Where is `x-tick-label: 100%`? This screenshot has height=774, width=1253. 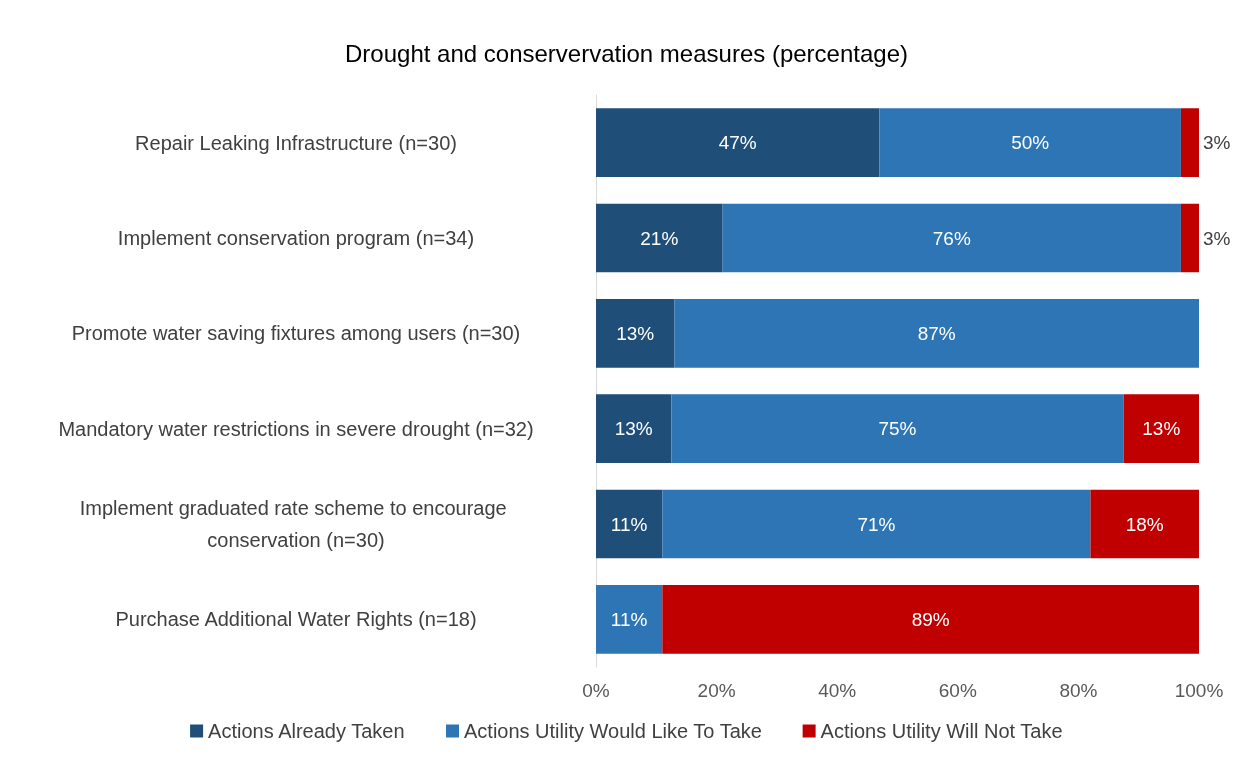 x-tick-label: 100% is located at coordinates (1199, 690).